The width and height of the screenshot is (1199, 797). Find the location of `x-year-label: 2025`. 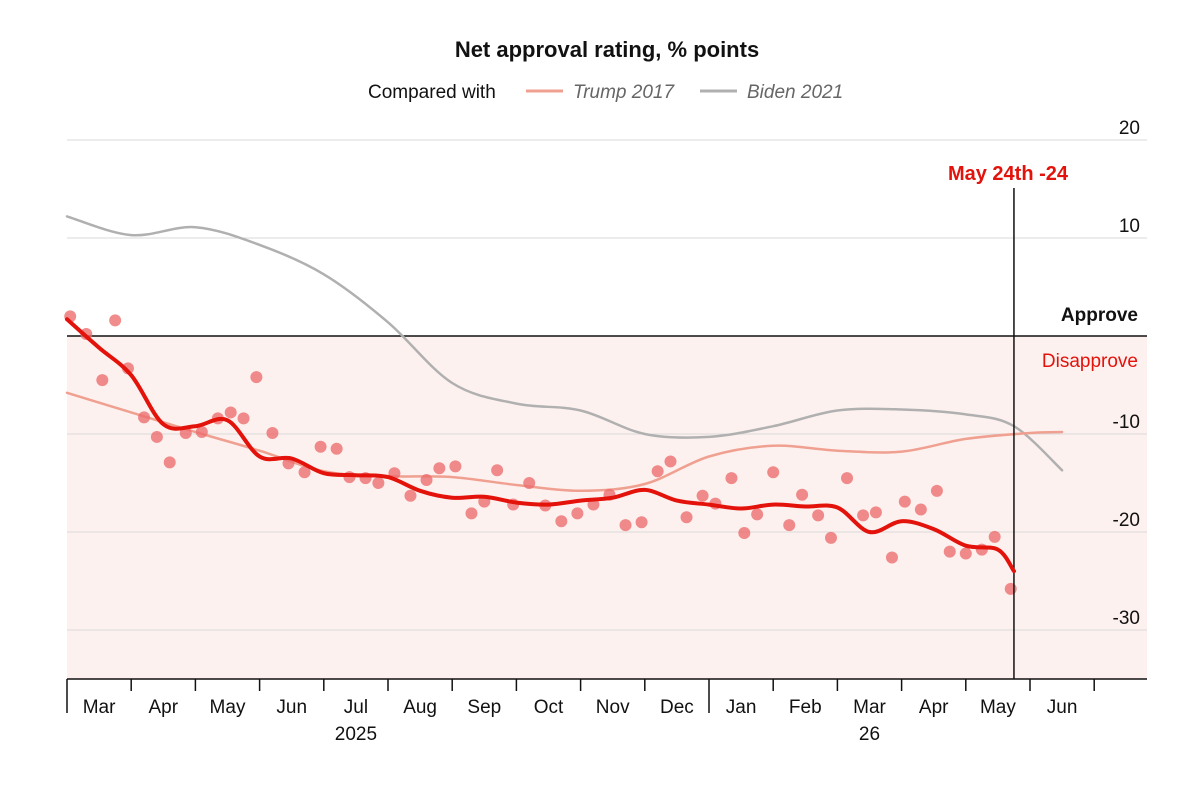

x-year-label: 2025 is located at coordinates (356, 734).